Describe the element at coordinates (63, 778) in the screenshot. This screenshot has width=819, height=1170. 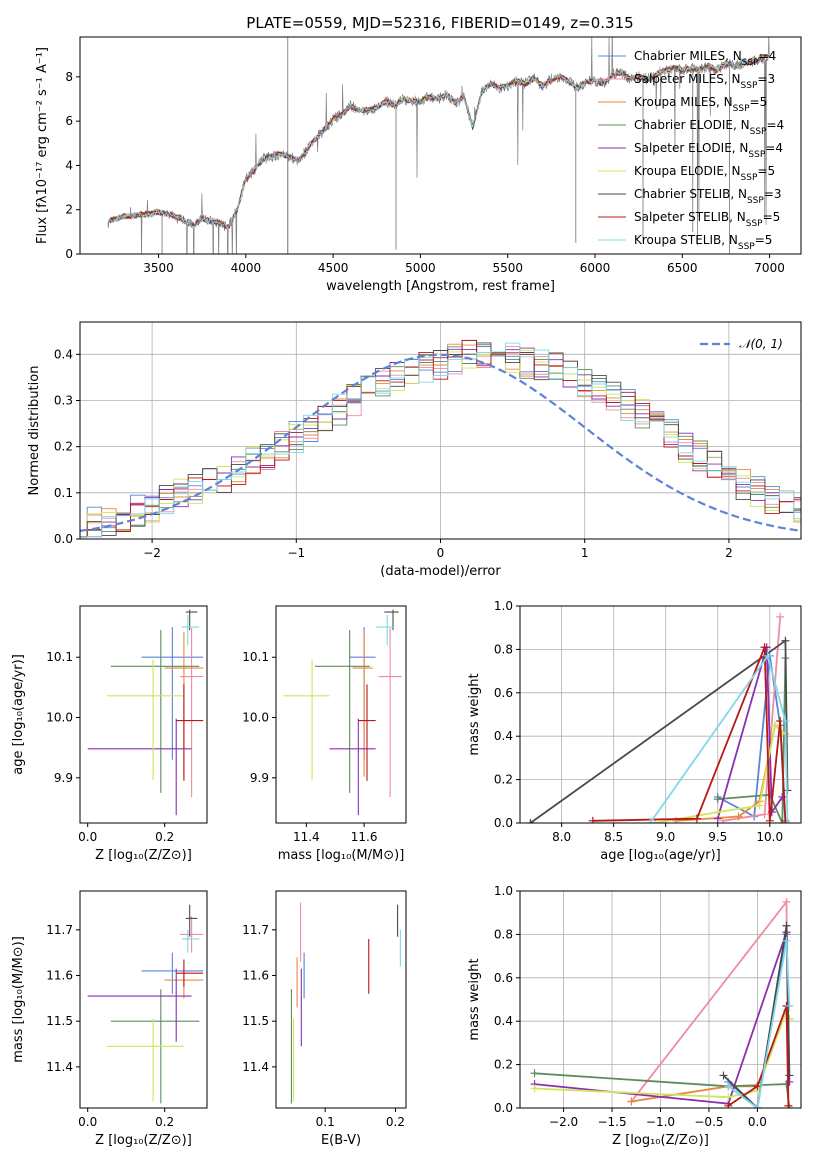
I see `y-tick-label: 9.9` at that location.